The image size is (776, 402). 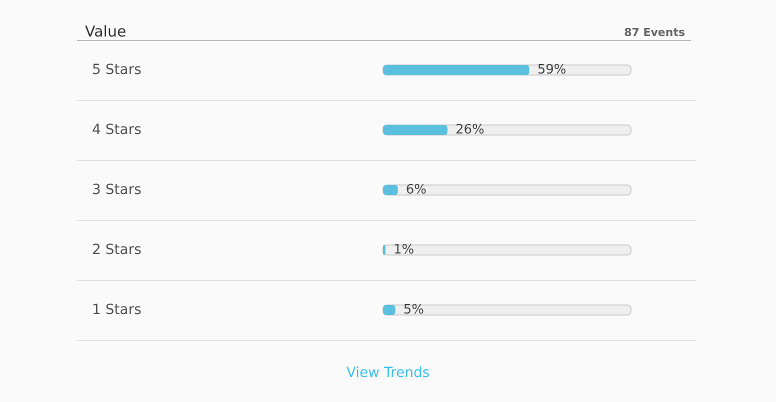 What do you see at coordinates (105, 31) in the screenshot?
I see `text: Value` at bounding box center [105, 31].